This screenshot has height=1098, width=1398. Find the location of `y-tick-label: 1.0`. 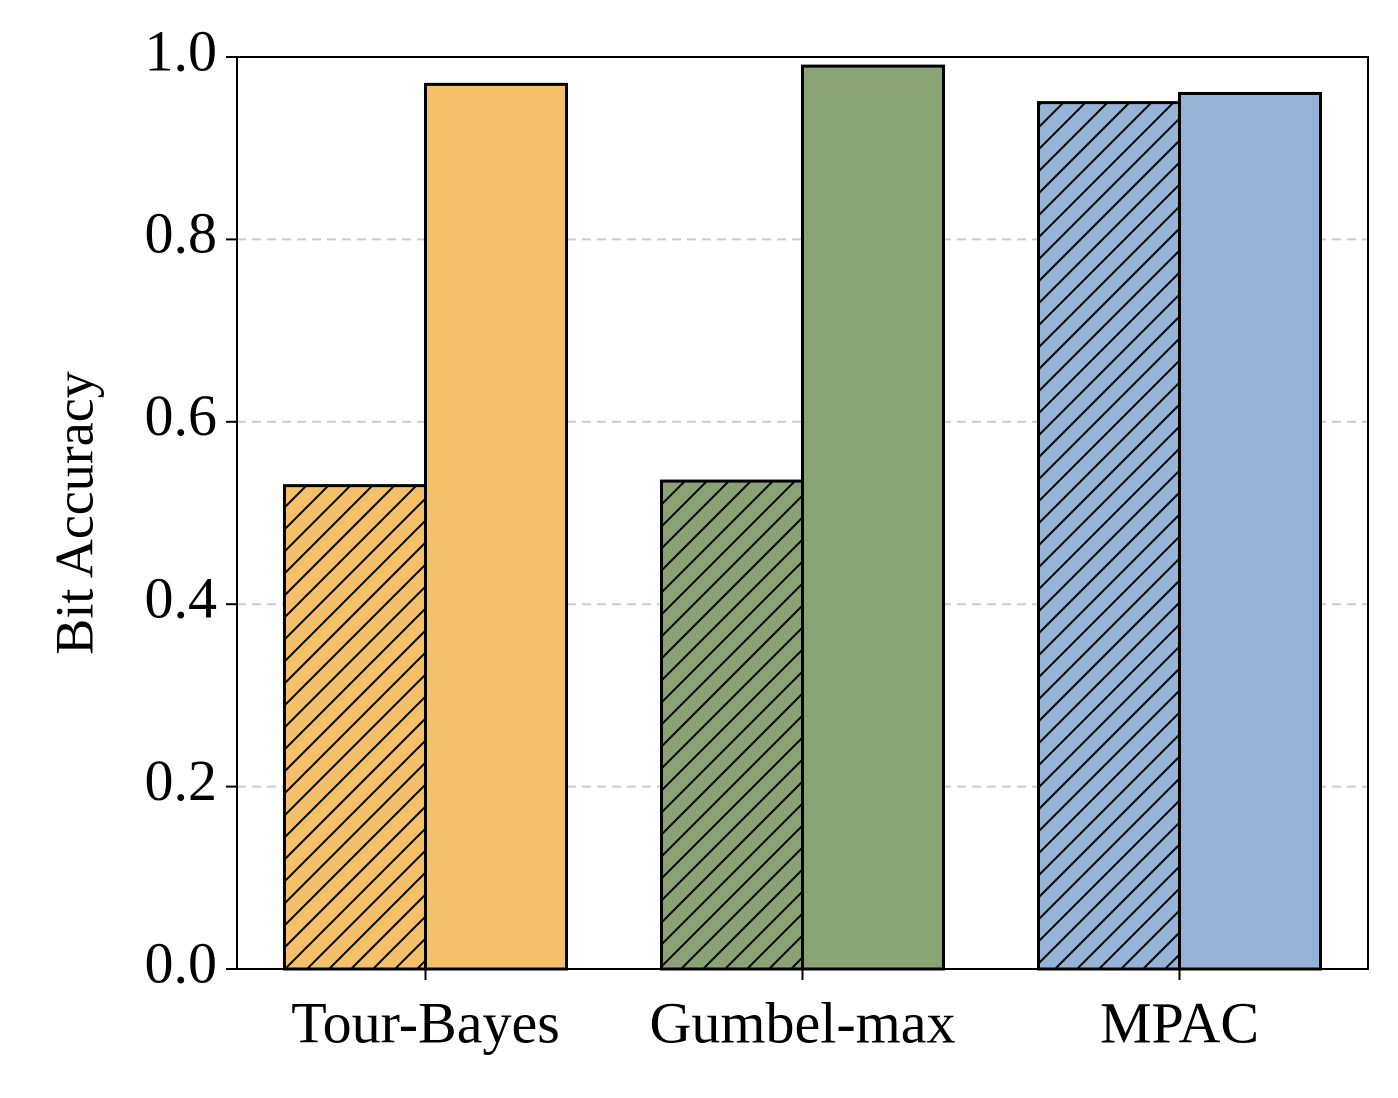

y-tick-label: 1.0 is located at coordinates (181, 50).